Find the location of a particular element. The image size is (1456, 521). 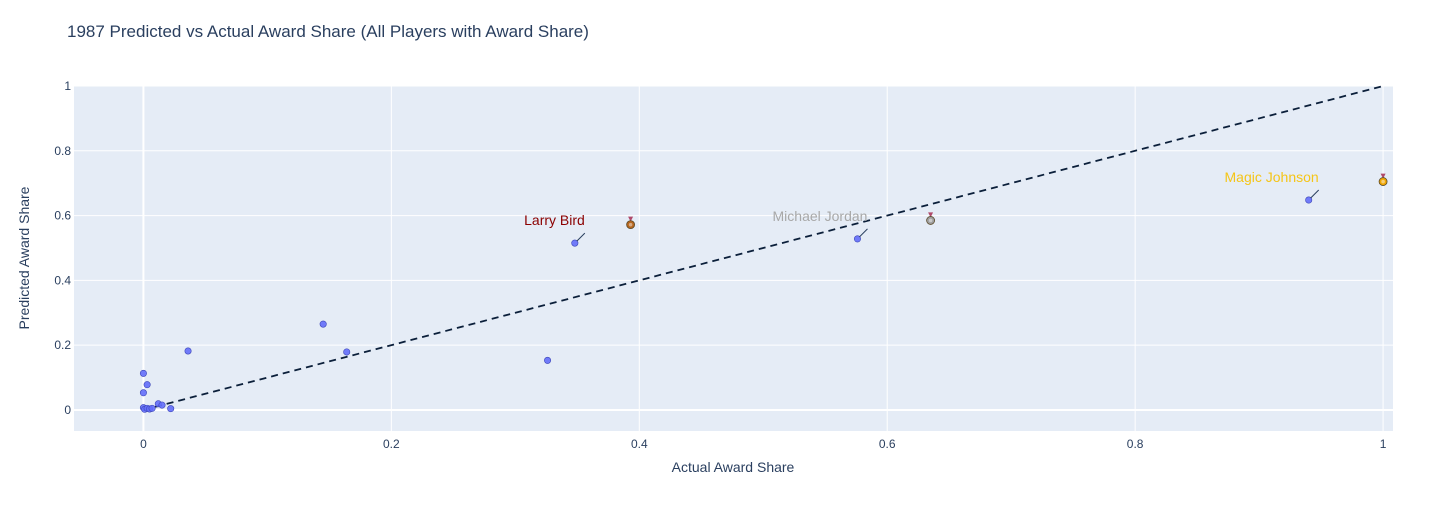

x-axis-ticks: 0 0.2 0.4 0.6 0.8 1 is located at coordinates (763, 444).